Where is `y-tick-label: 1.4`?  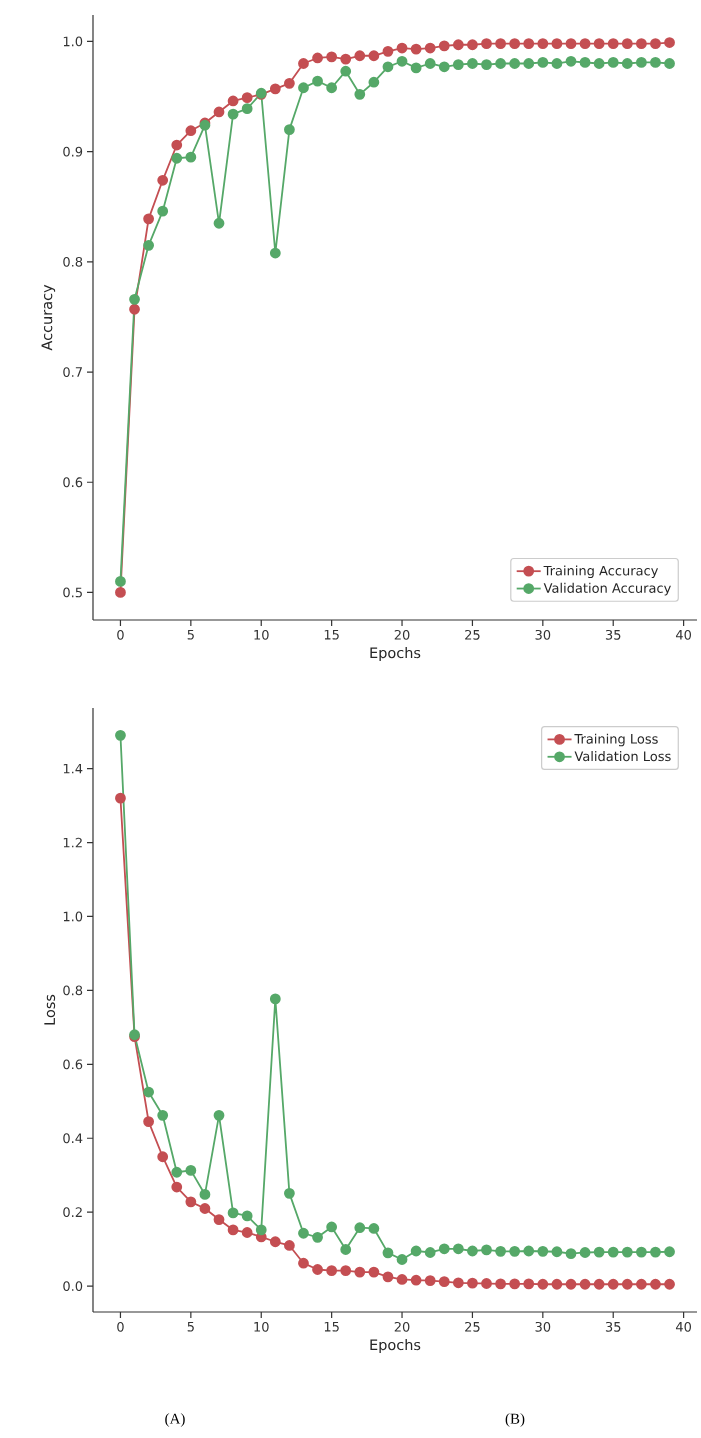 y-tick-label: 1.4 is located at coordinates (73, 768).